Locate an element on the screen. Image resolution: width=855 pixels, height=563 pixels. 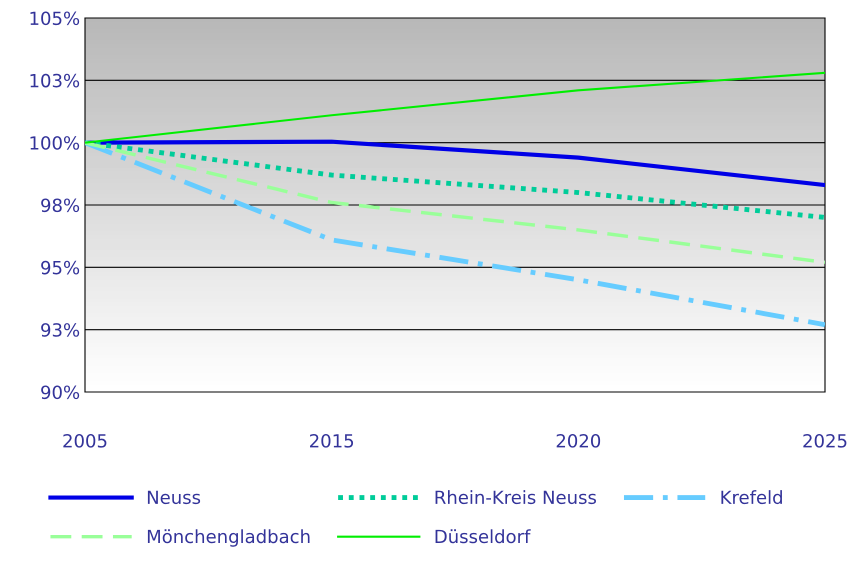
y-tick-label: 90% is located at coordinates (60, 392).